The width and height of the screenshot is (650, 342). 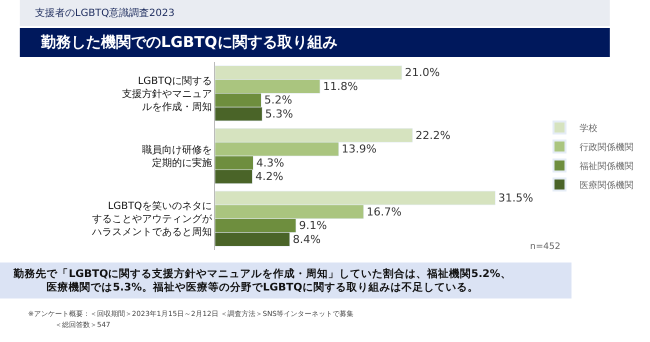 I want to click on y-tick-label: LGBTQを笑いのネタにすることやアウティングがハラスメントであると周知, so click(x=152, y=219).